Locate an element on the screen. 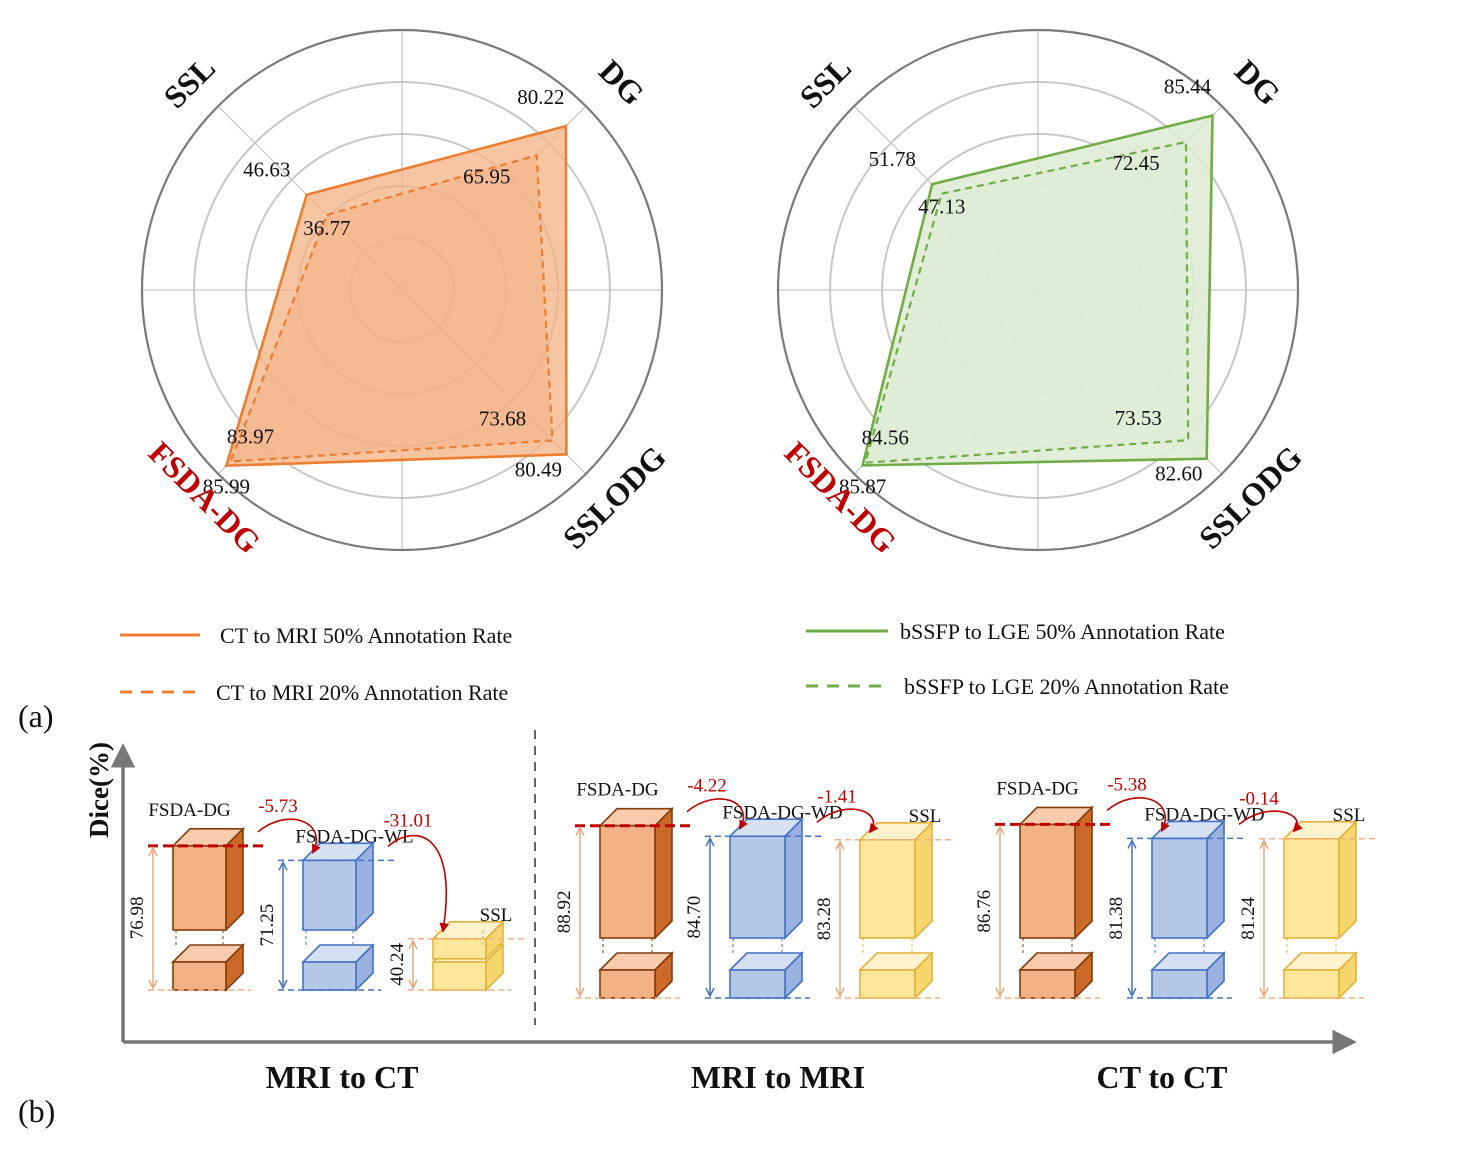  bar-value-label: 71.25 is located at coordinates (267, 925).